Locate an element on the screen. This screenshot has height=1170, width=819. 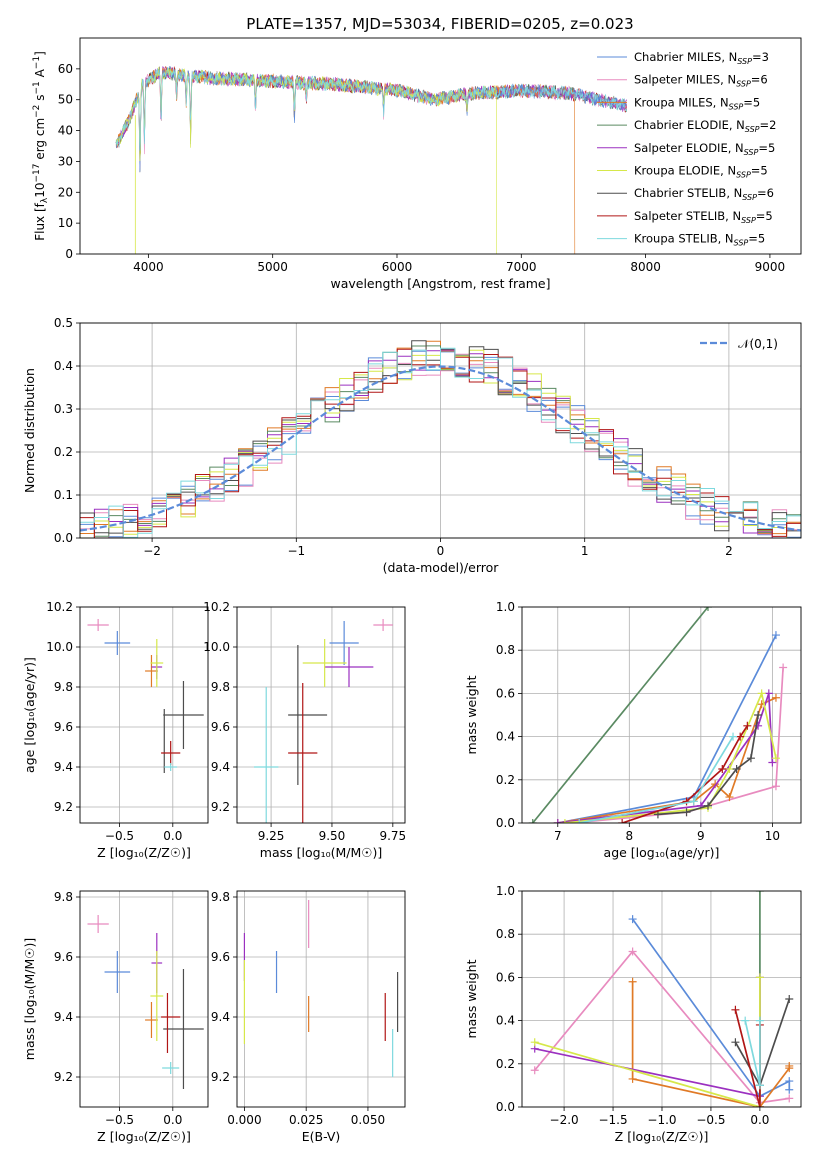
residuals-ytick-label-4: 0.4 is located at coordinates (63, 366).